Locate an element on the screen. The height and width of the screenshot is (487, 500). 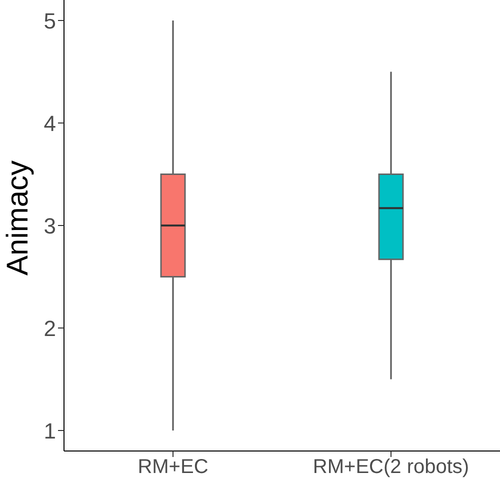
y-tick-label: 2 is located at coordinates (50, 328).